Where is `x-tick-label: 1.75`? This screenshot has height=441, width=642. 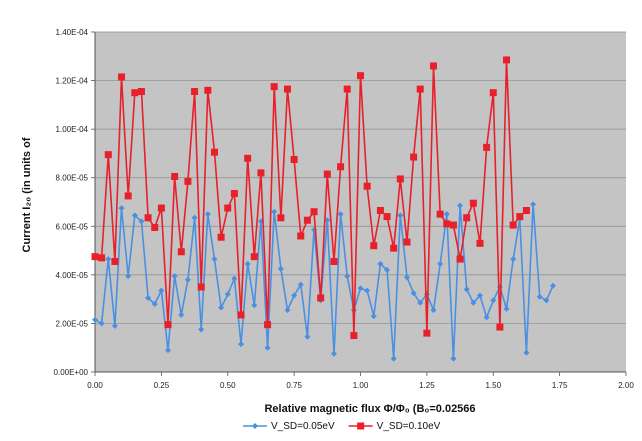
x-tick-label: 1.75 is located at coordinates (560, 385).